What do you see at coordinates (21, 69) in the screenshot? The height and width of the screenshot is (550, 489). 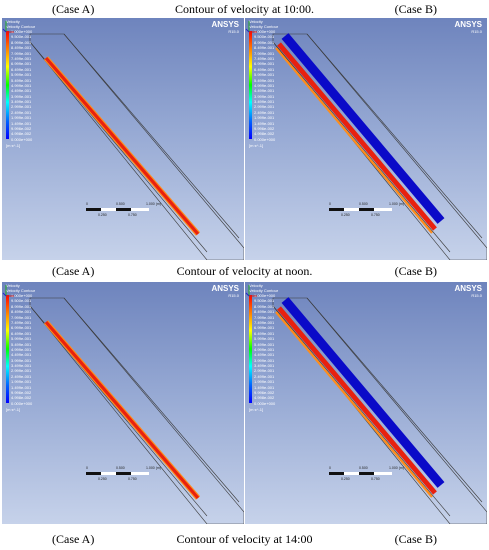 I see `legend-tick-label: 6.499e-001` at bounding box center [21, 69].